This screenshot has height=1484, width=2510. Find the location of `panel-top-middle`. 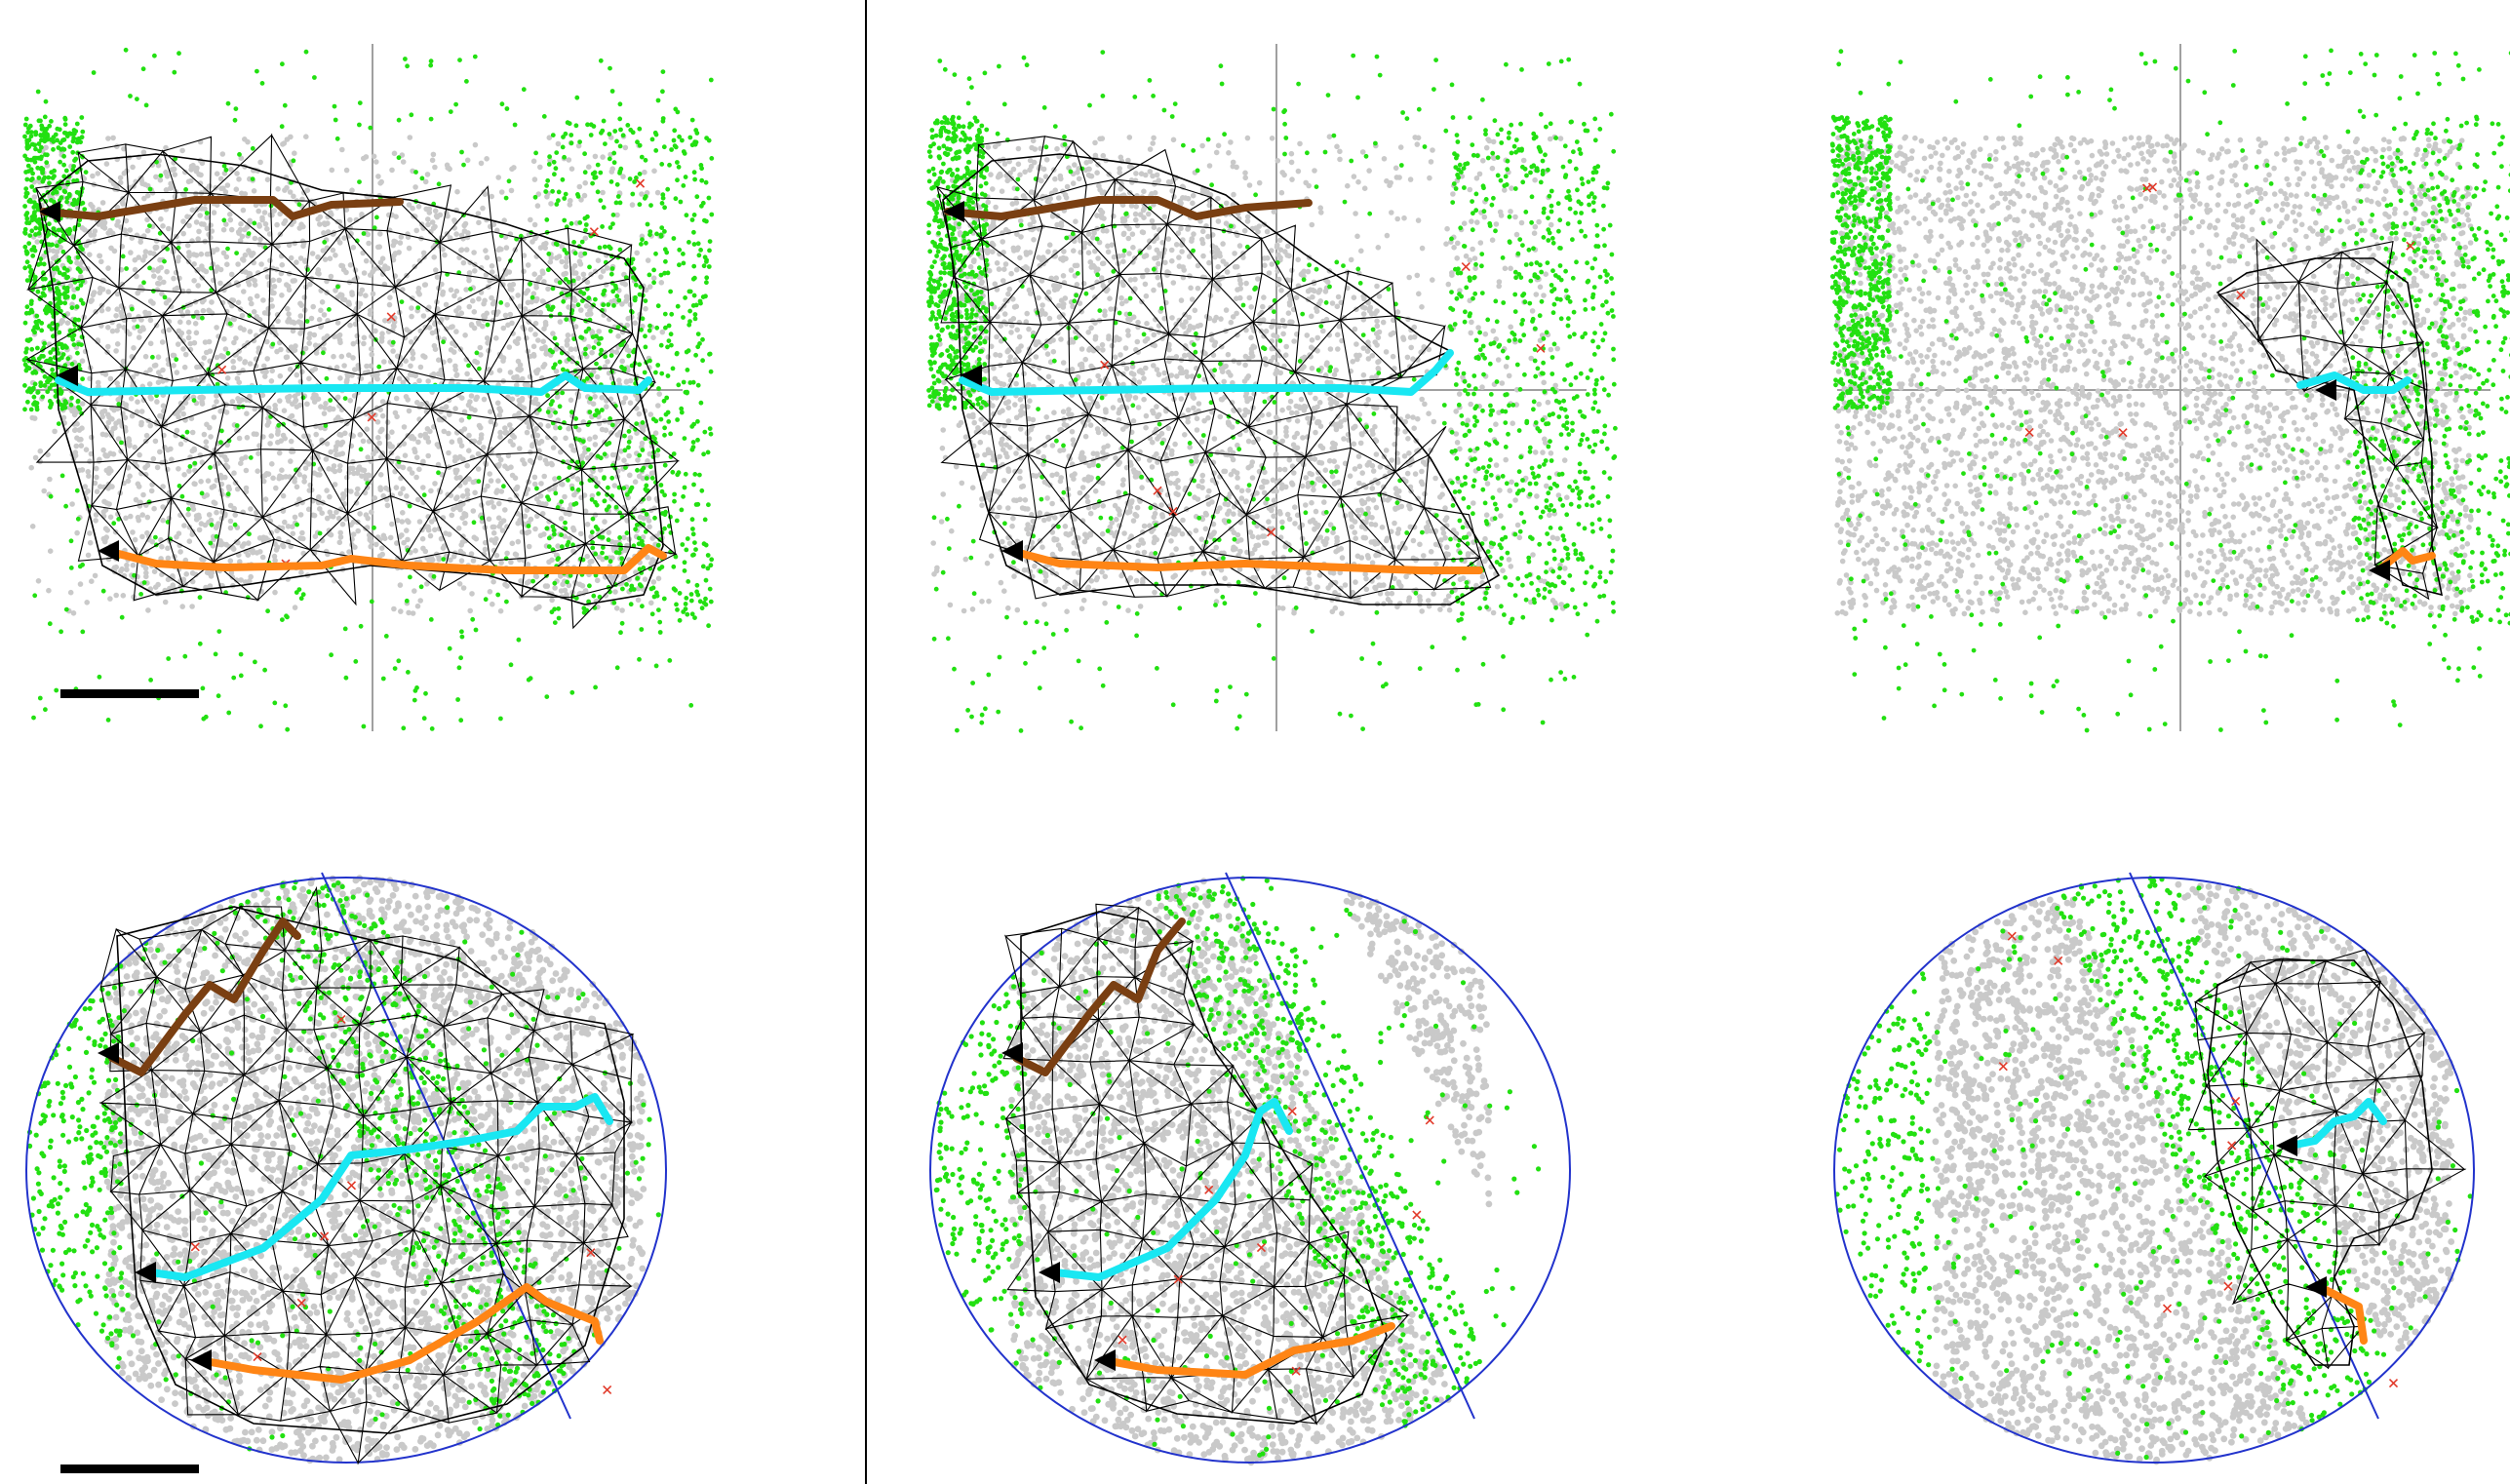

panel-top-middle is located at coordinates (1271, 388).